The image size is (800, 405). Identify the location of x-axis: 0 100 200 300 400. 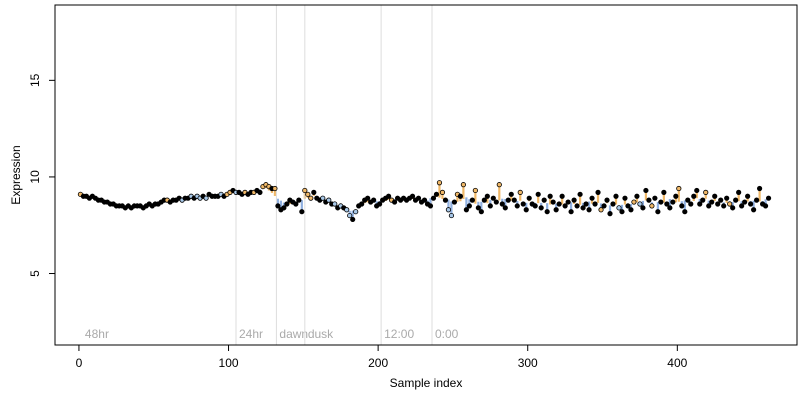
(382, 357).